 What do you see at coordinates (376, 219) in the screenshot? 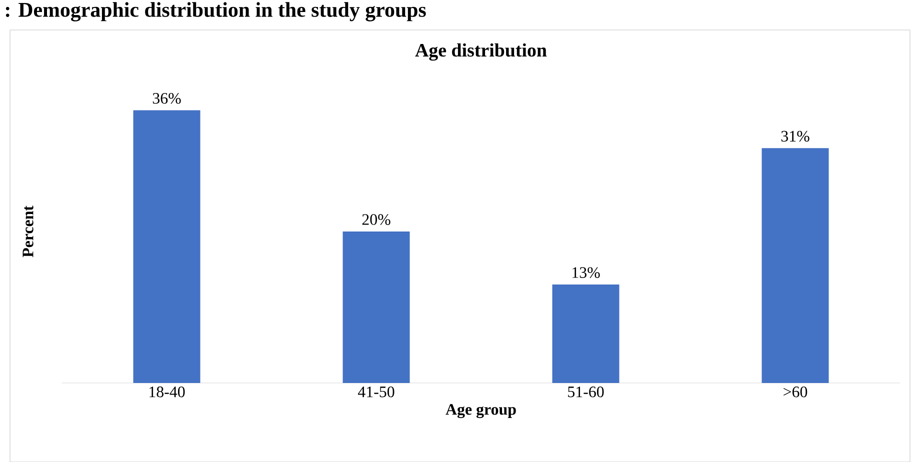
I see `data-label: 20%` at bounding box center [376, 219].